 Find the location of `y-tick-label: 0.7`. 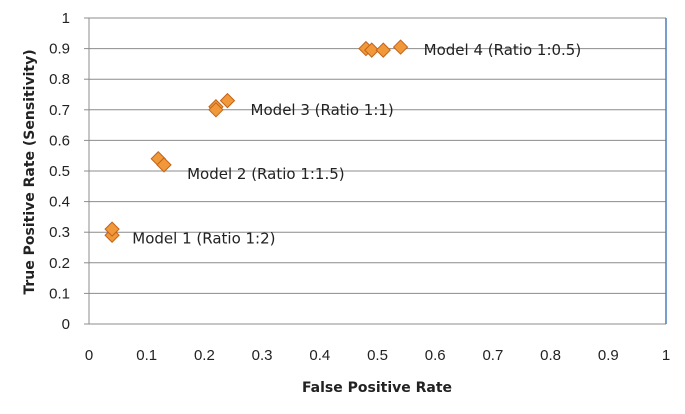

y-tick-label: 0.7 is located at coordinates (59, 110).